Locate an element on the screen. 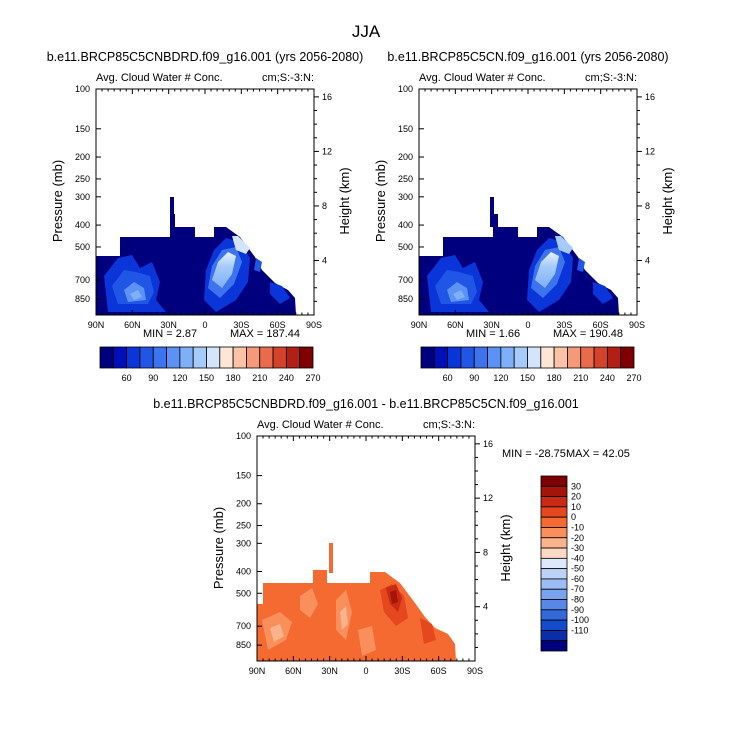 The image size is (733, 746). cbar-left-label: 270 is located at coordinates (312, 378).